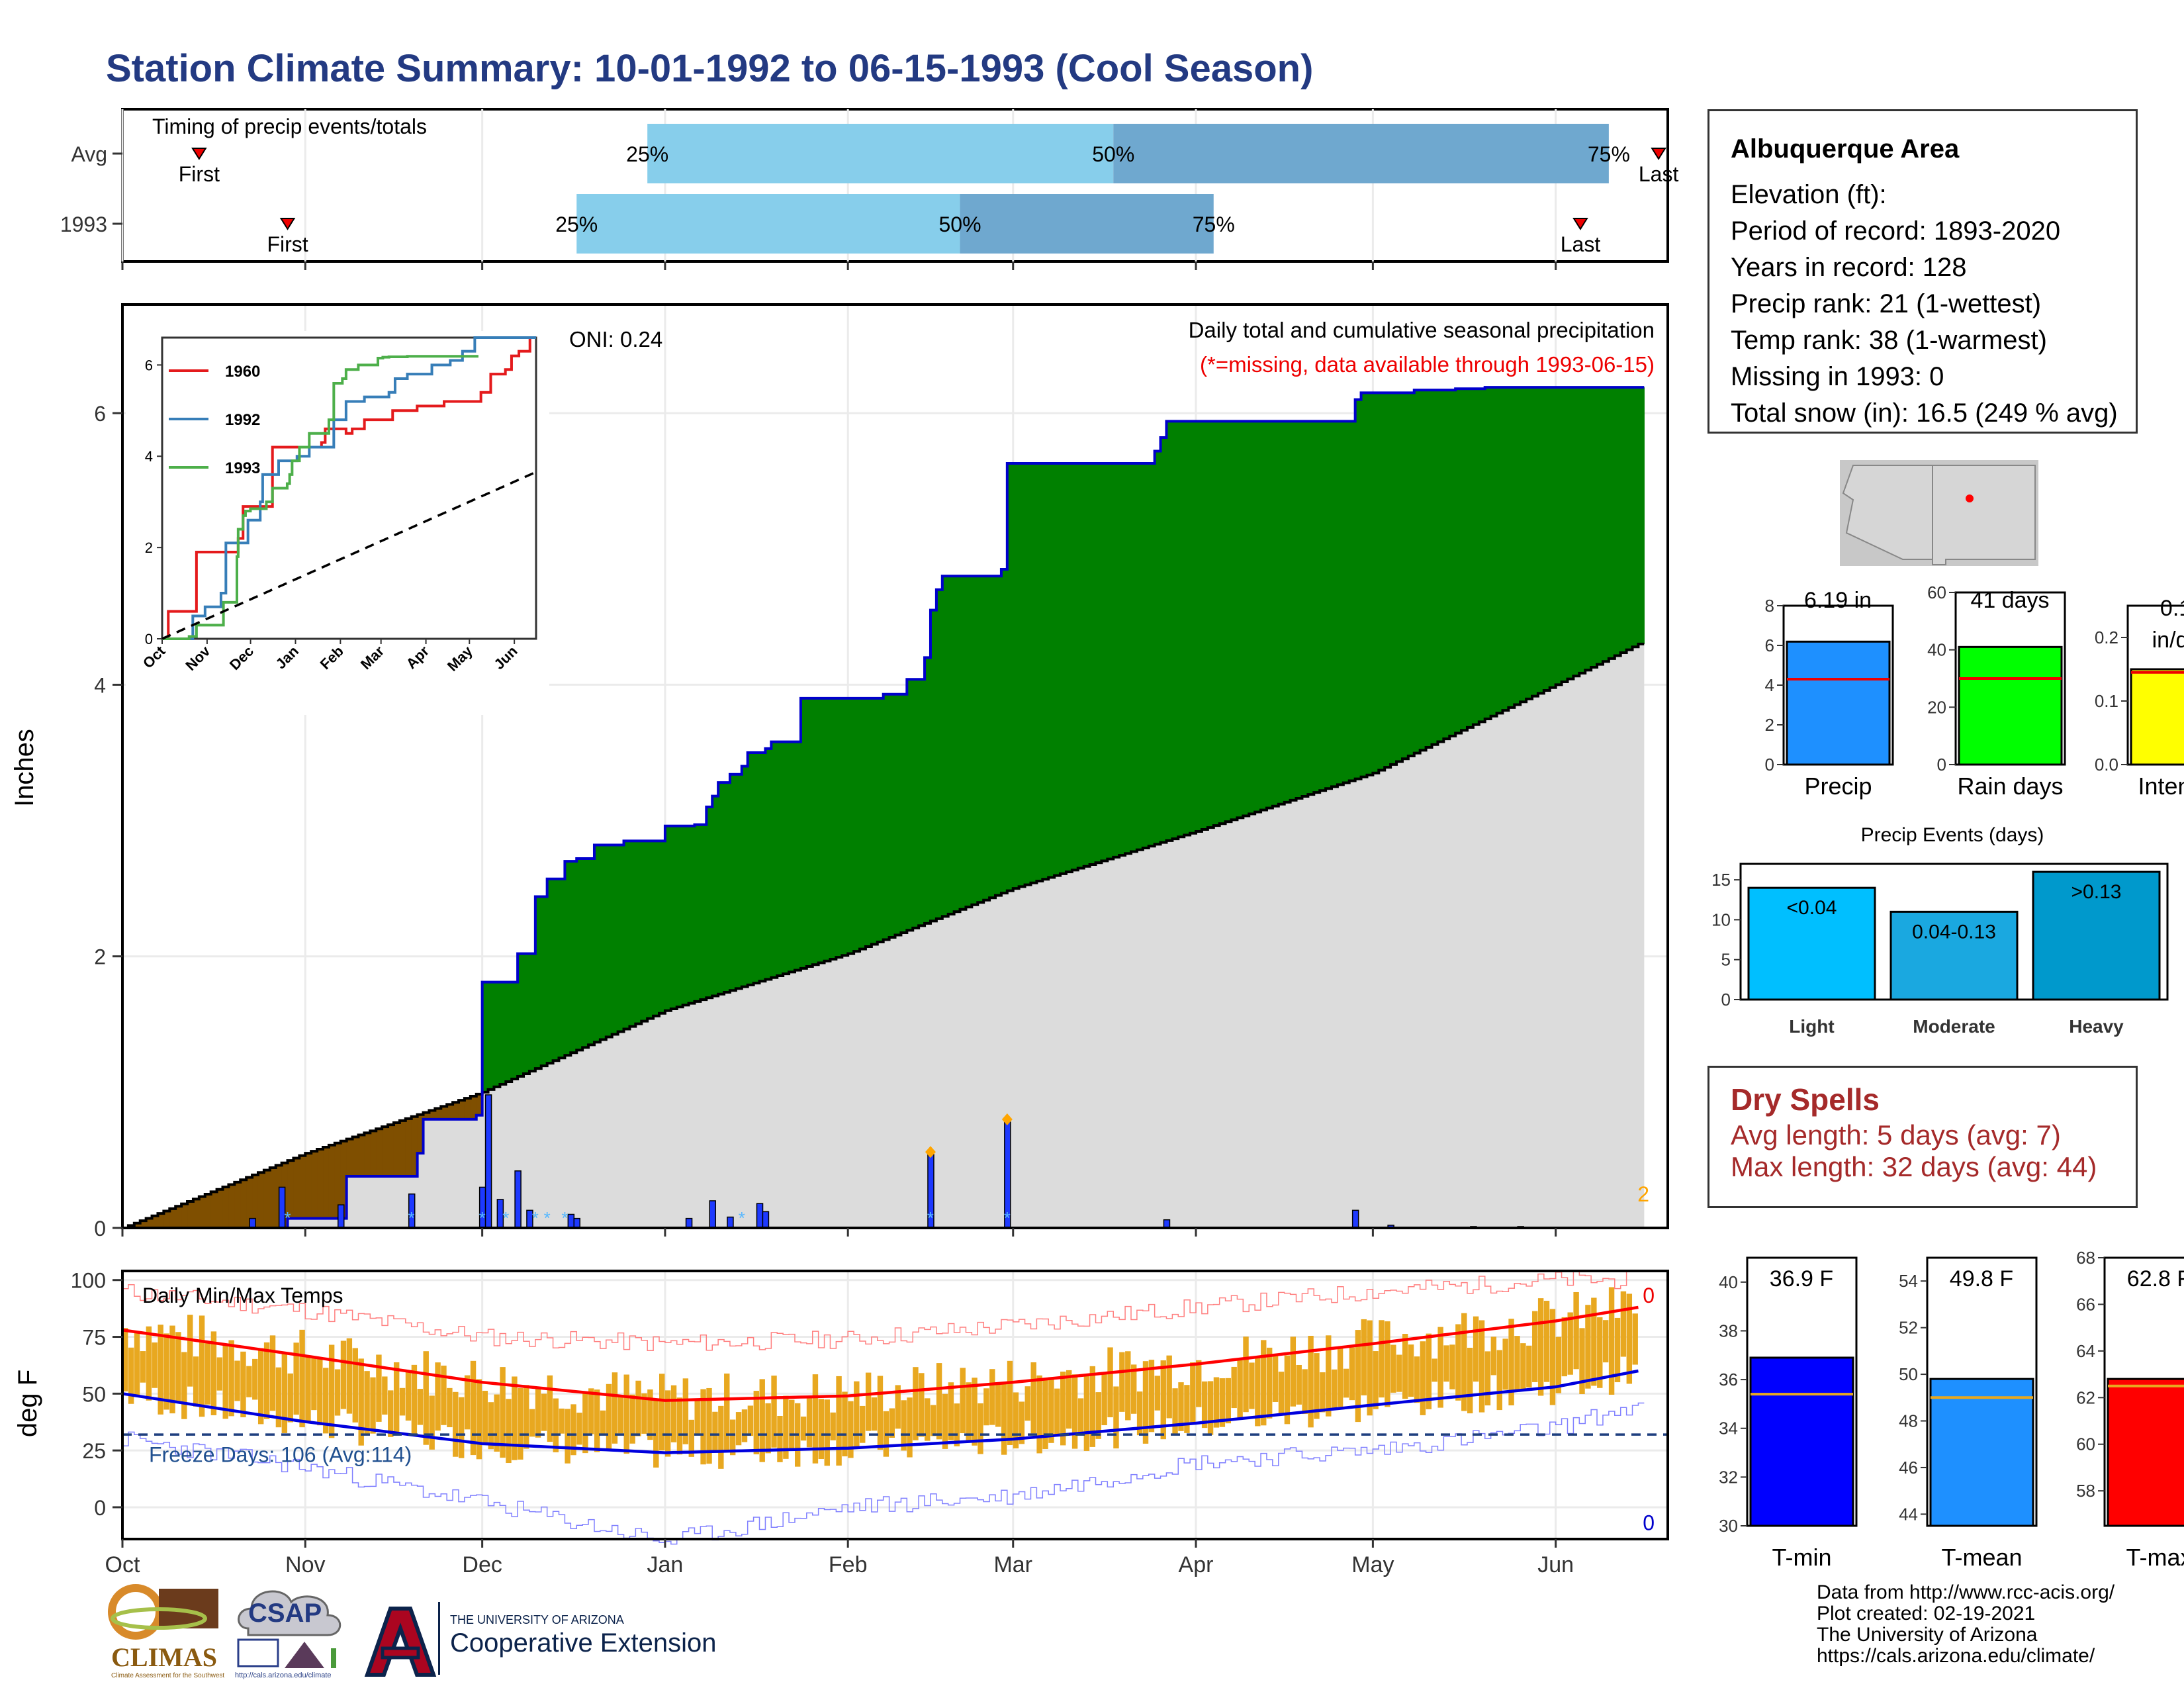  What do you see at coordinates (1908, 1281) in the screenshot?
I see `tmean-y-tick-label: 54` at bounding box center [1908, 1281].